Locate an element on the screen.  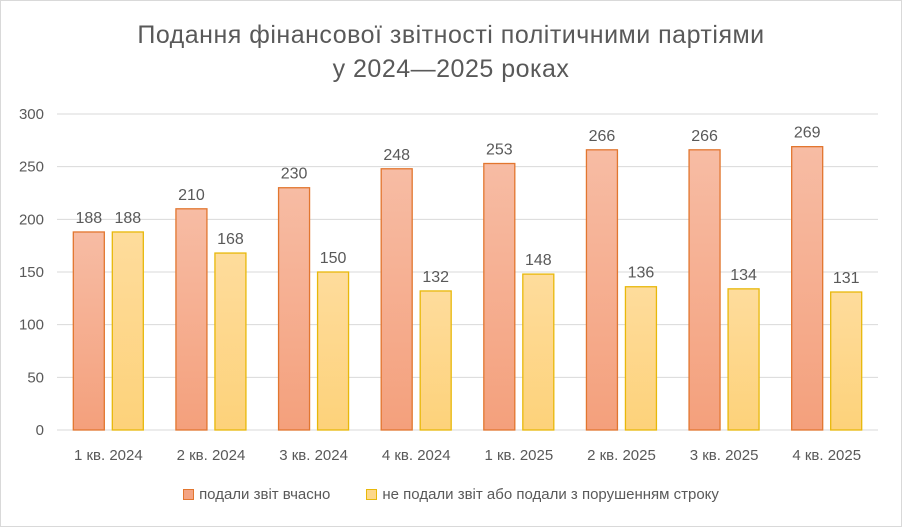
data-label-late: 134 is located at coordinates (743, 275).